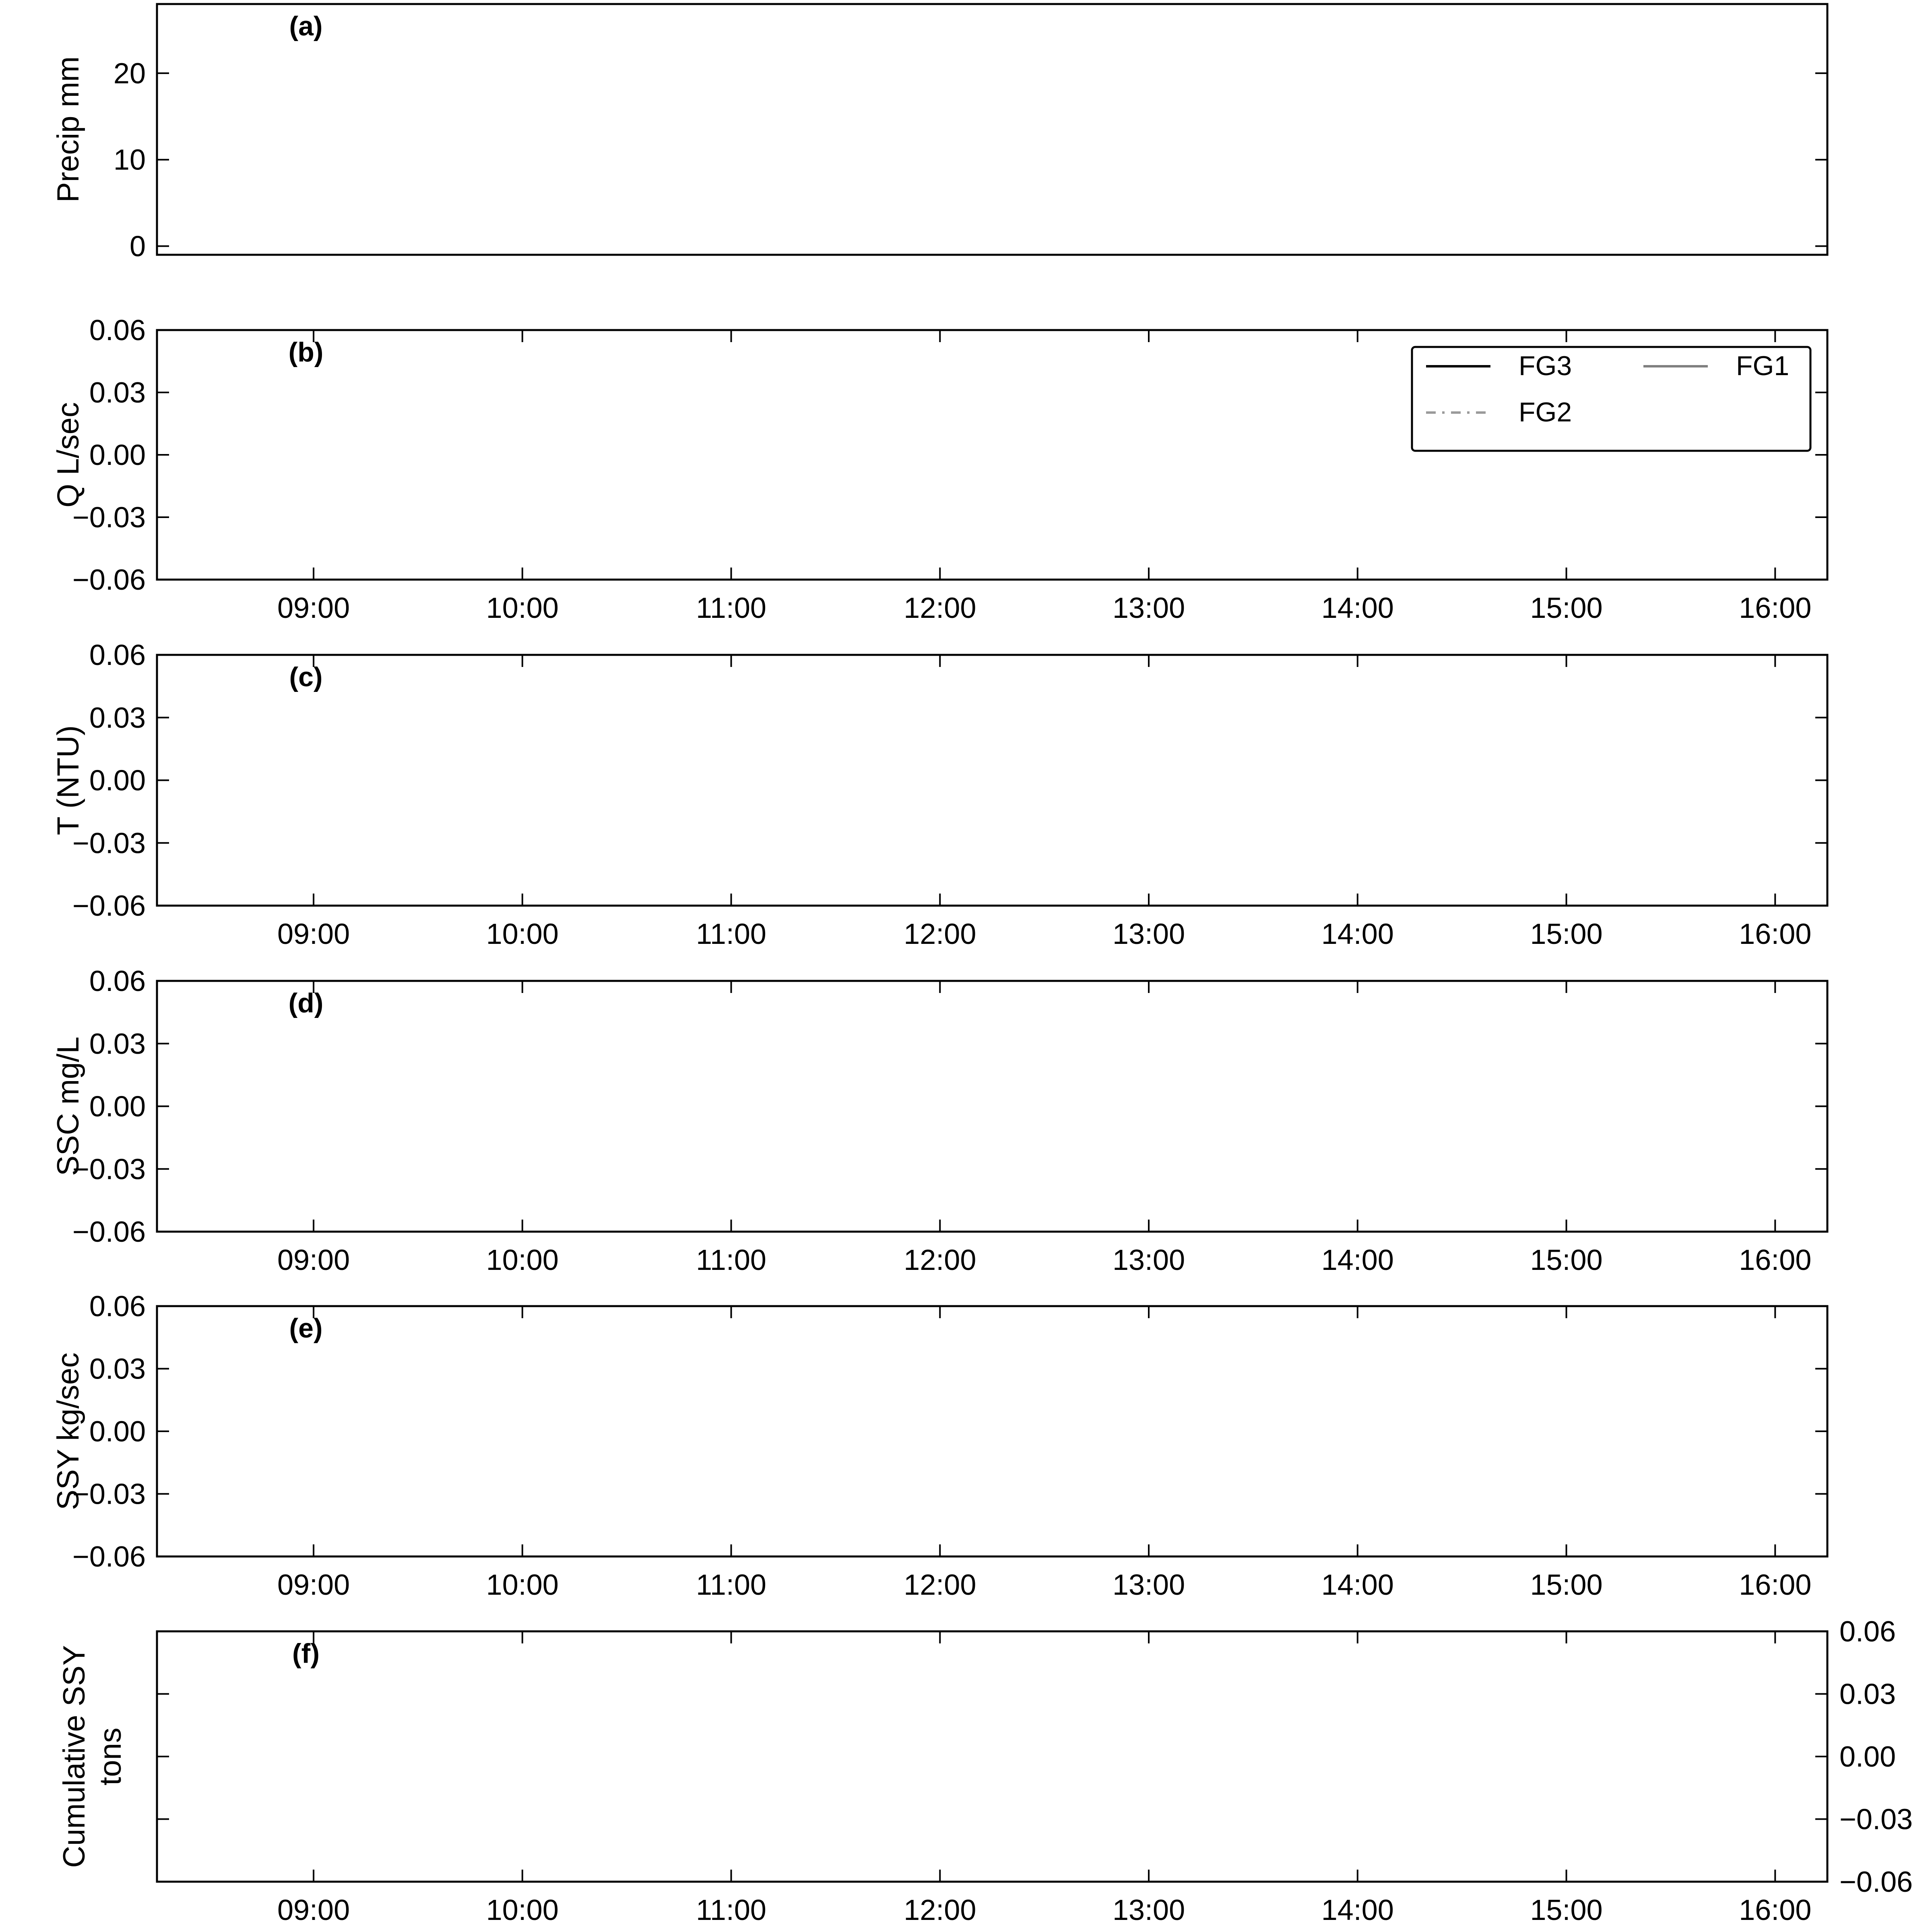  What do you see at coordinates (305, 677) in the screenshot?
I see `panel-label: (c)` at bounding box center [305, 677].